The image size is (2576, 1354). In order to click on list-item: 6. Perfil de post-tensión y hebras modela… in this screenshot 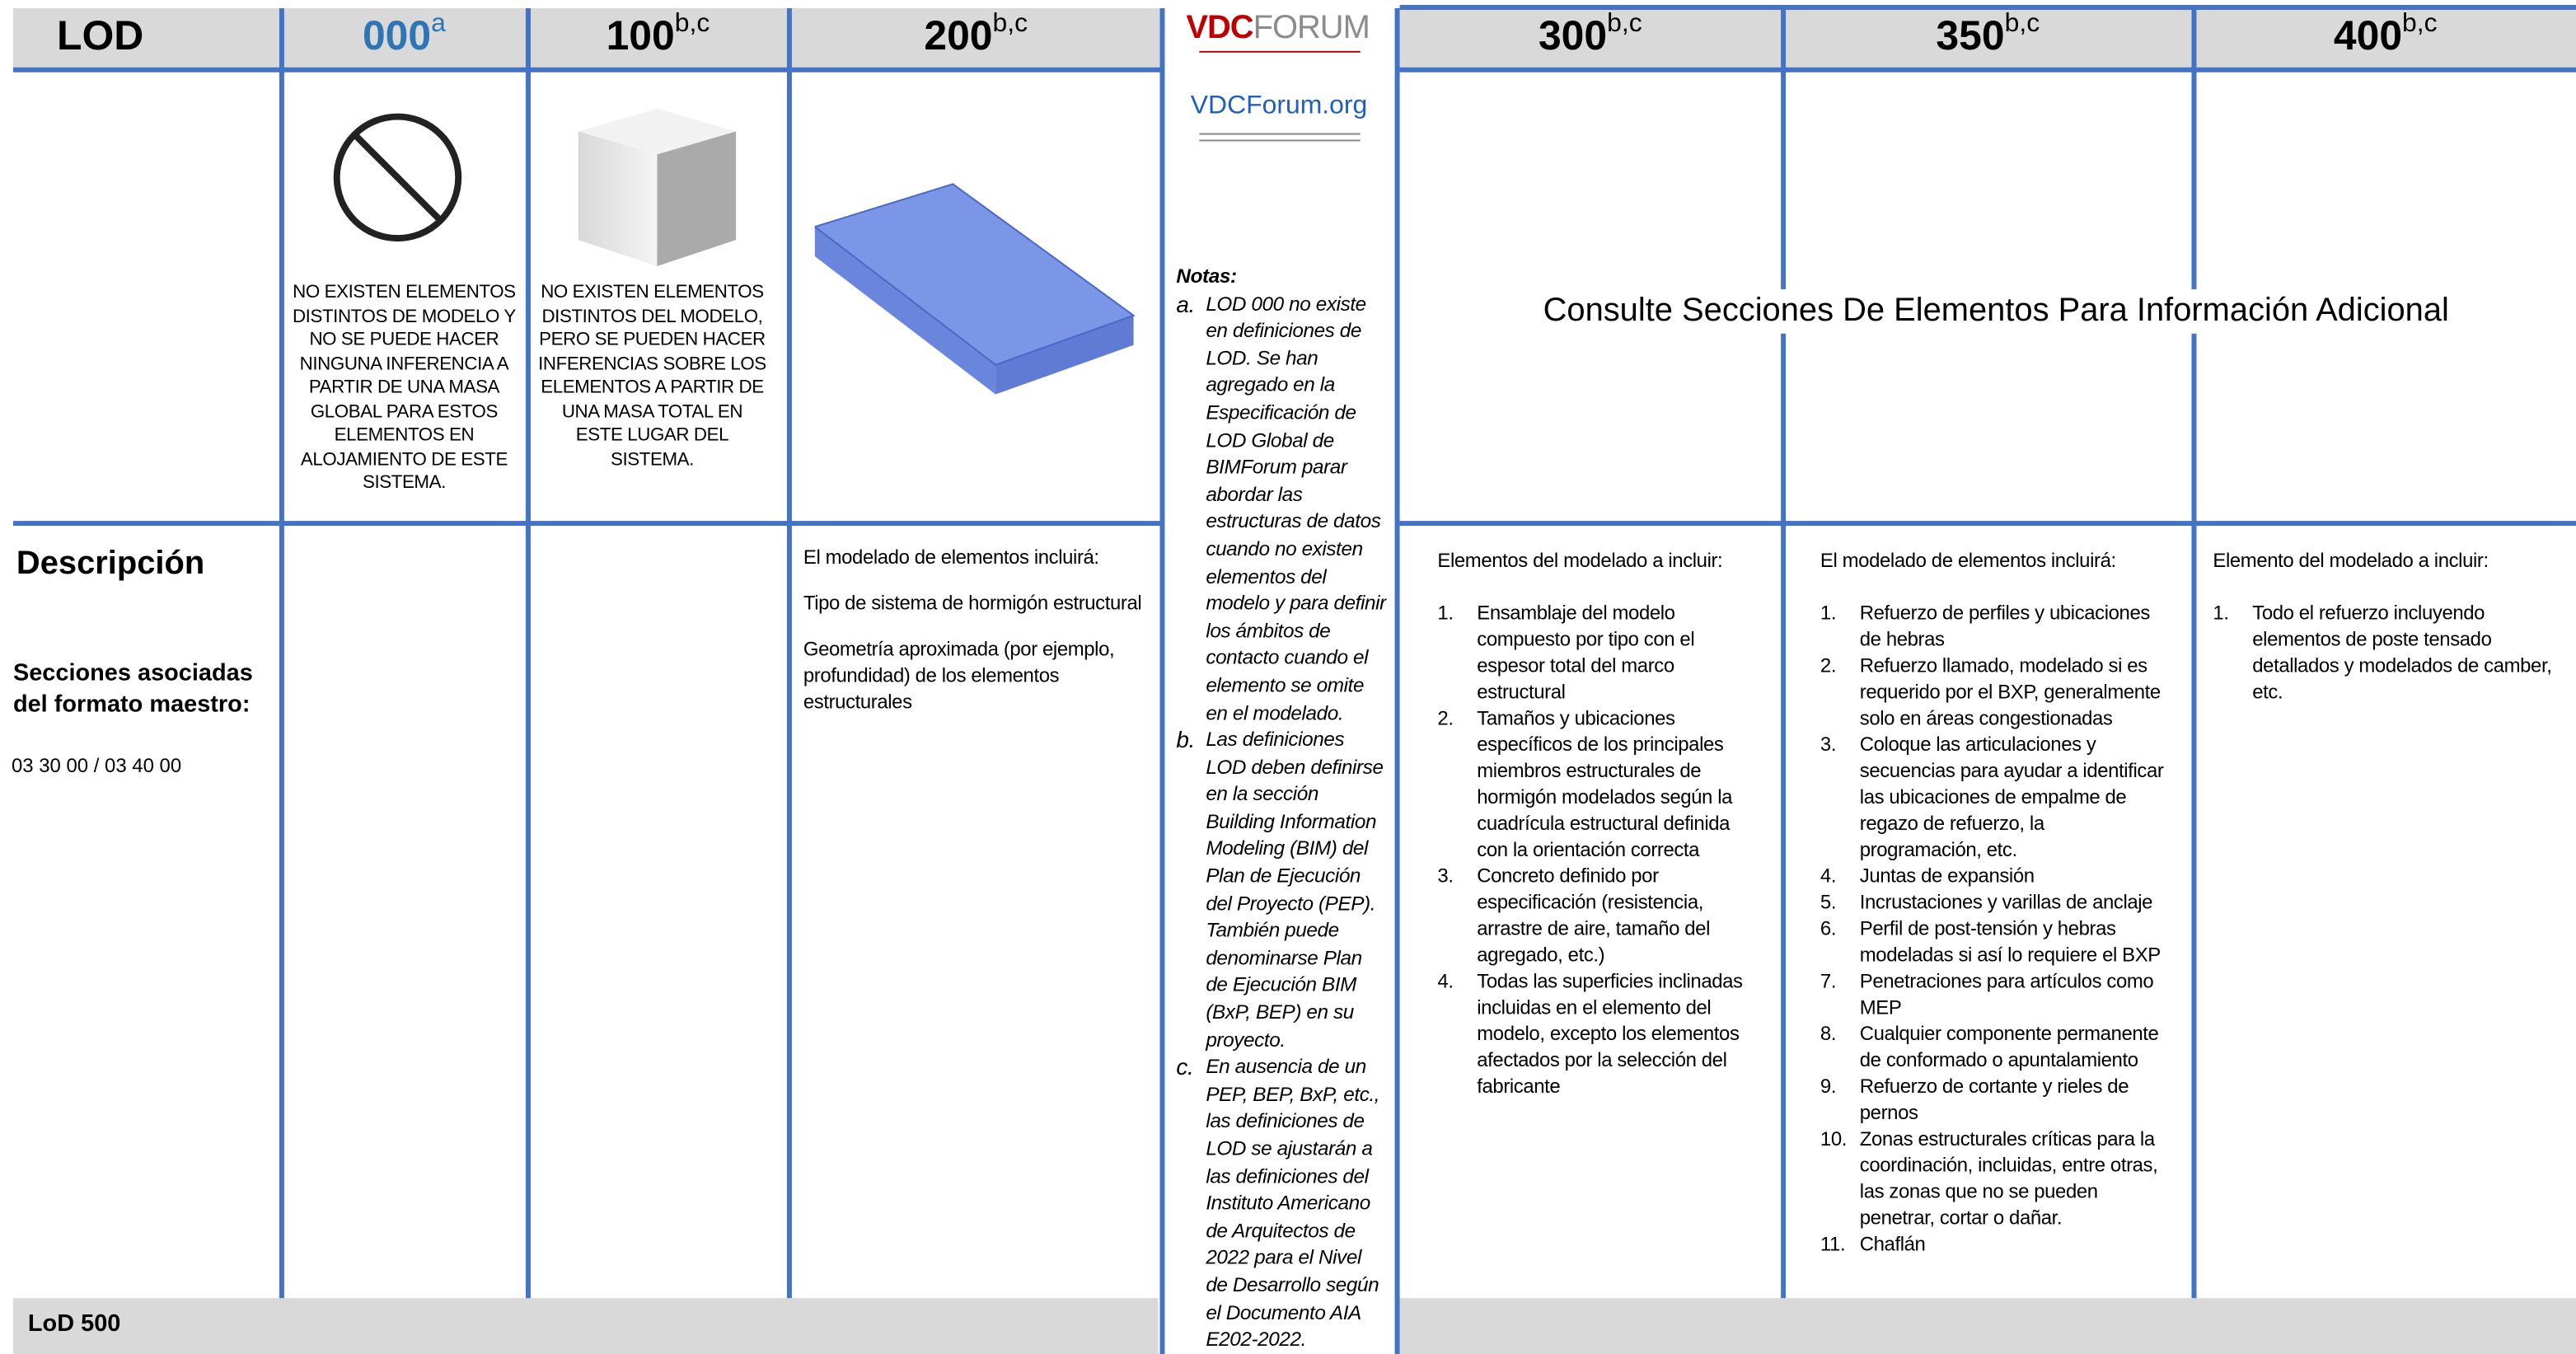, I will do `click(1993, 942)`.